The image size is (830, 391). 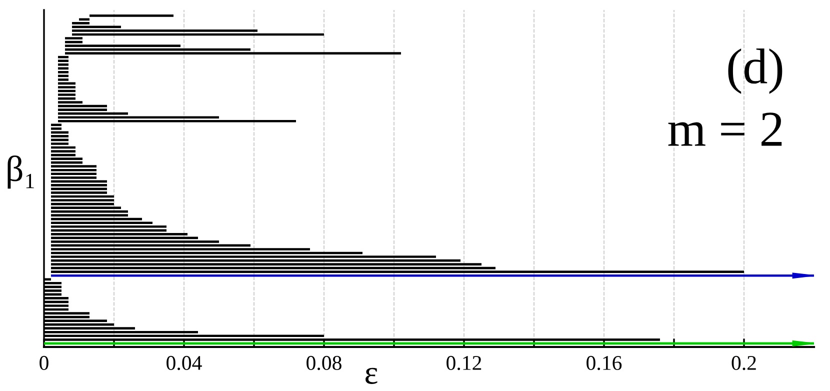 What do you see at coordinates (44, 363) in the screenshot?
I see `x-tick-label: 0` at bounding box center [44, 363].